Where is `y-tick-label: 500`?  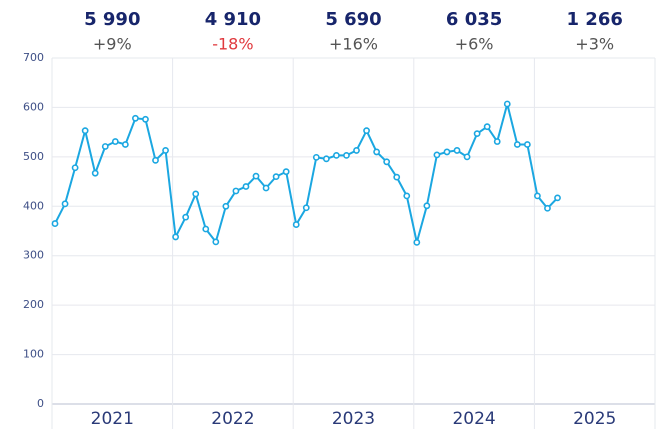 y-tick-label: 500 is located at coordinates (33, 156).